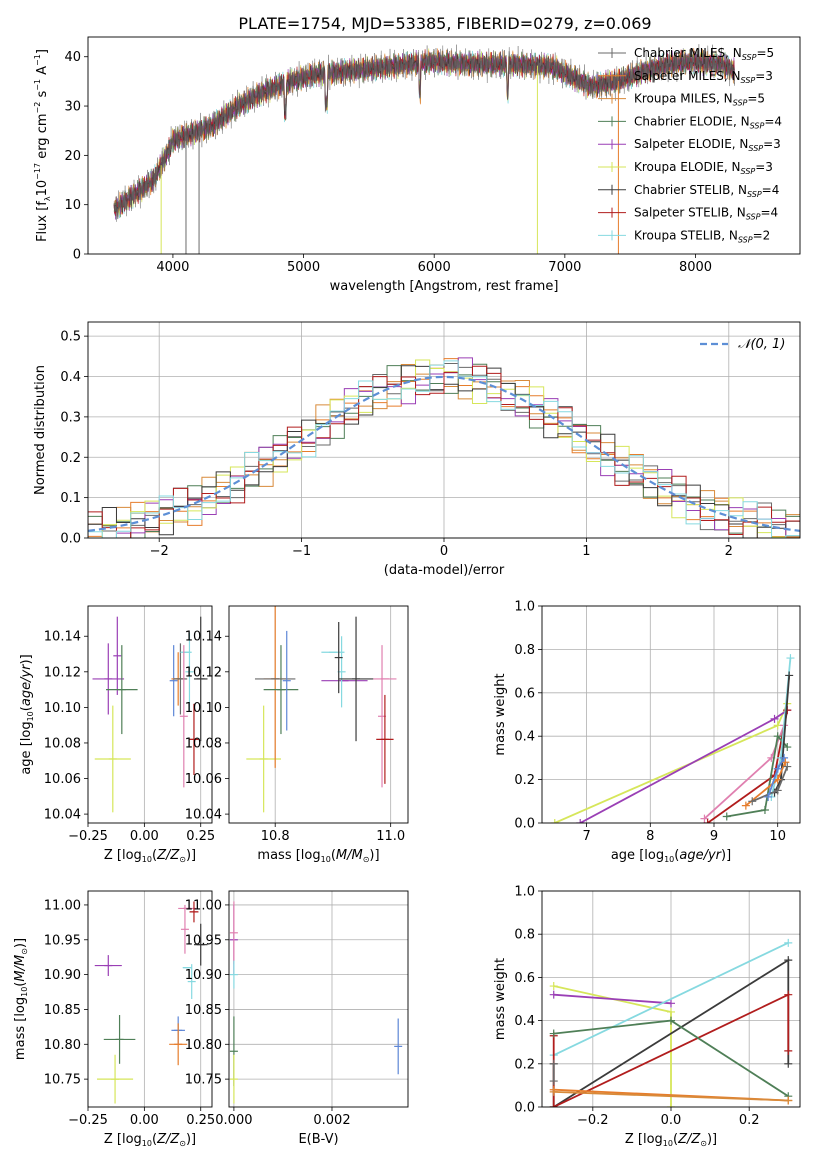 Image resolution: width=819 pixels, height=1170 pixels. Describe the element at coordinates (72, 107) in the screenshot. I see `y-tick-label: 30` at that location.